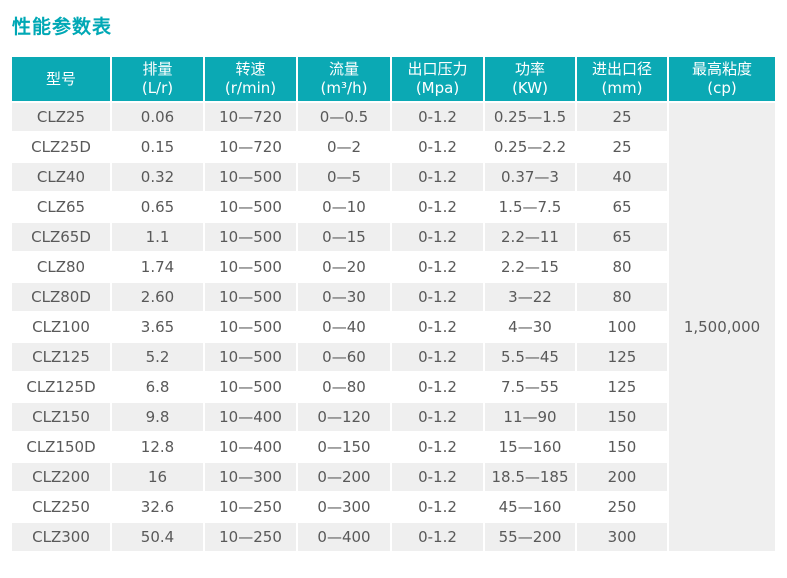 The height and width of the screenshot is (578, 787). I want to click on table-row: CLZ150 9.8 10—400 0—120 0-1.2 11—90 150, so click(393, 417).